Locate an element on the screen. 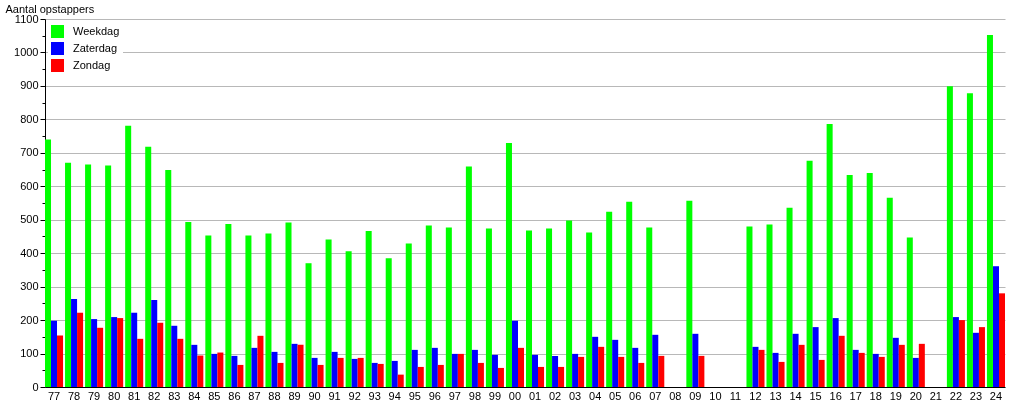 Image resolution: width=1015 pixels, height=400 pixels. legend-label: Zondag is located at coordinates (92, 64).